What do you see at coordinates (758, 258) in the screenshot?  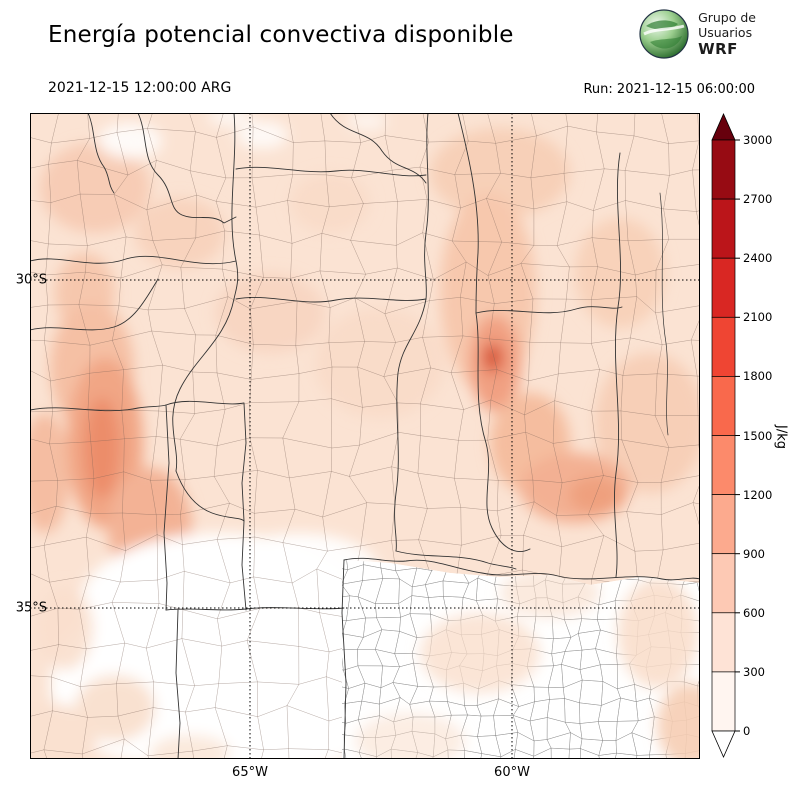 I see `colorbar-tick-label: 2400` at bounding box center [758, 258].